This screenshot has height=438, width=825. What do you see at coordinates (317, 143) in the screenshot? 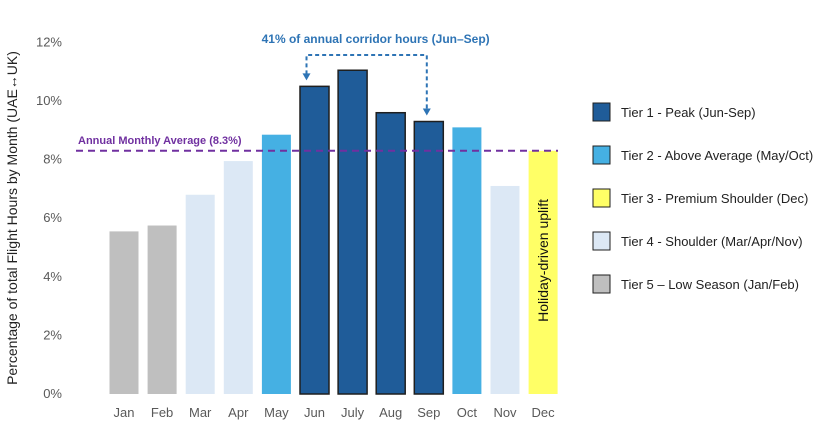
I see `average-line-group: Annual Monthly Average (8.3%)` at bounding box center [317, 143].